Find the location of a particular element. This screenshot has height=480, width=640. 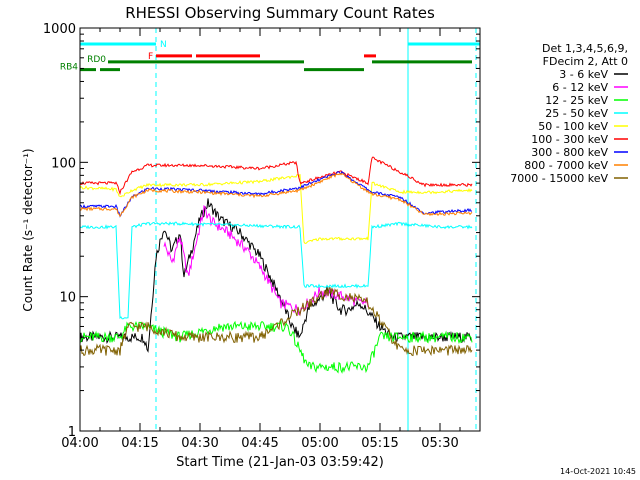

x-tick-label: 04:30 is located at coordinates (199, 443).